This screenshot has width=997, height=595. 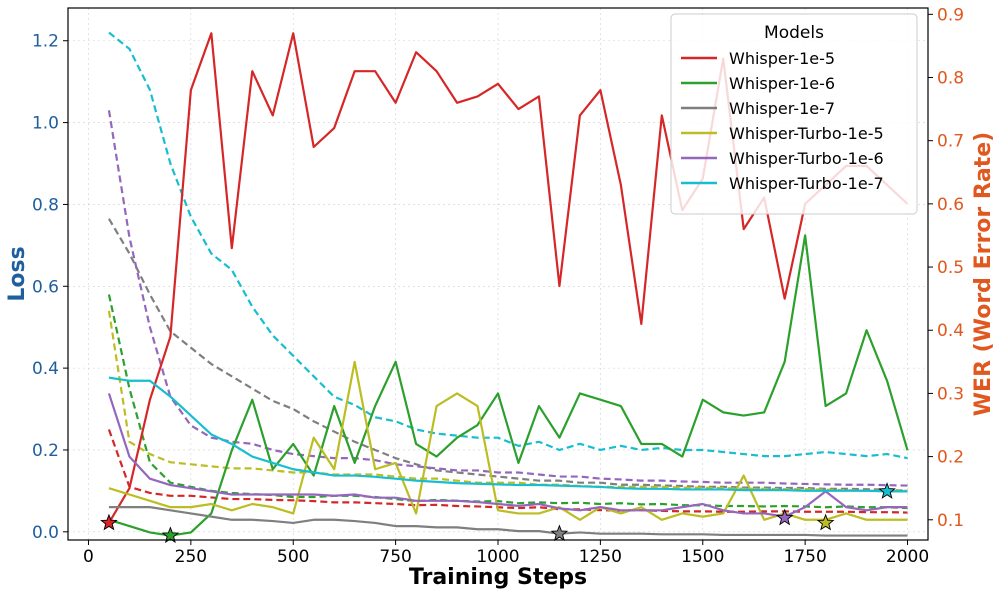 I want to click on x-tick-label: 750, so click(x=395, y=557).